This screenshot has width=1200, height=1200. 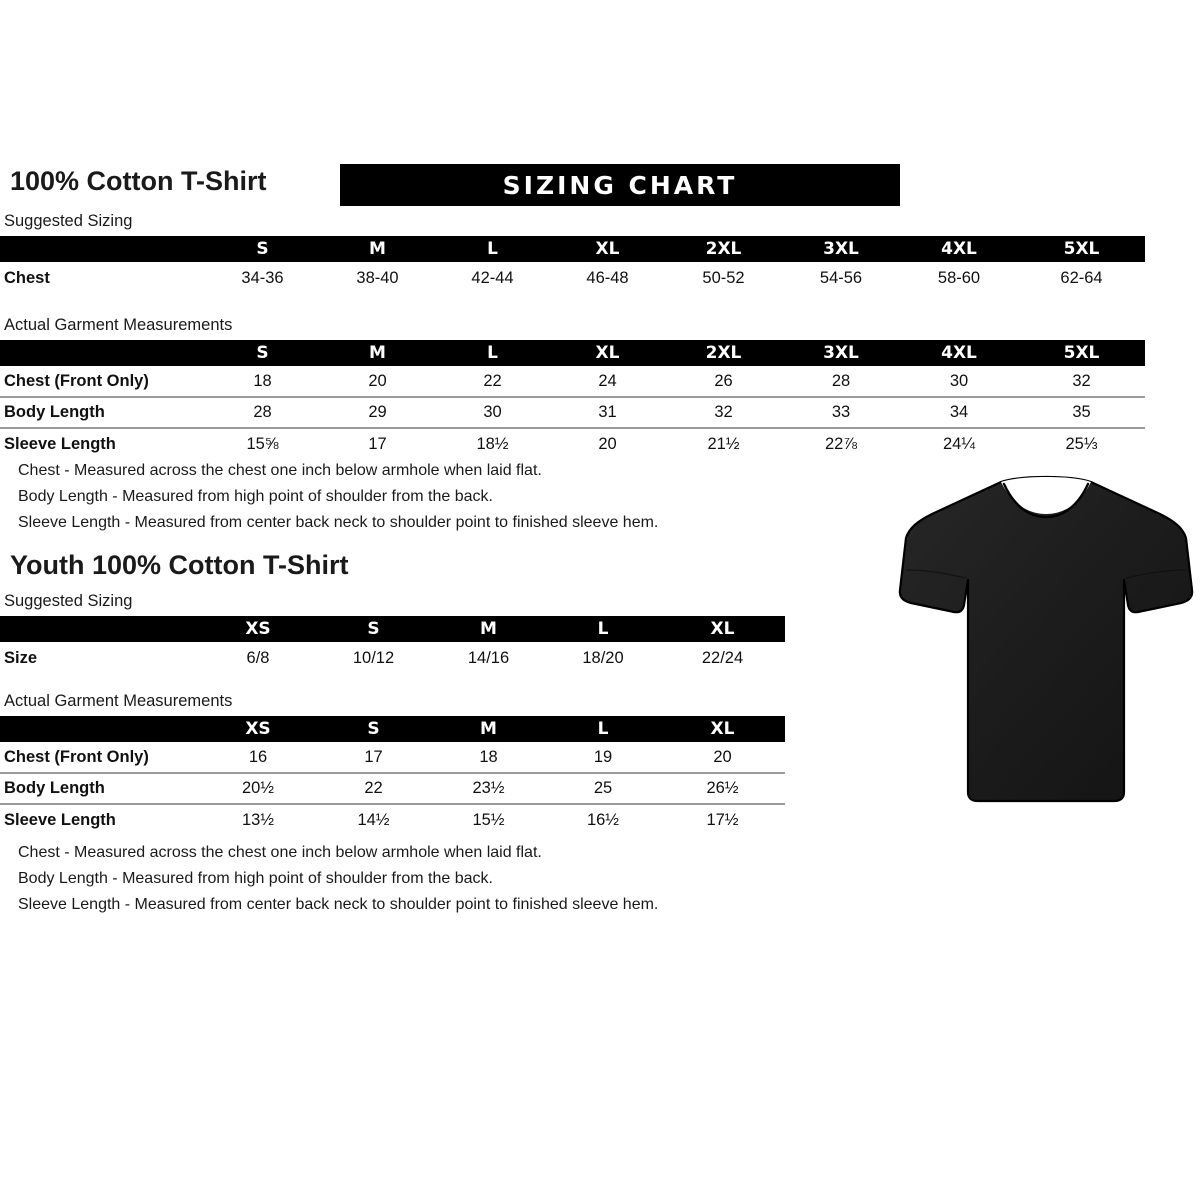 What do you see at coordinates (27, 277) in the screenshot?
I see `row-label-chest: Chest` at bounding box center [27, 277].